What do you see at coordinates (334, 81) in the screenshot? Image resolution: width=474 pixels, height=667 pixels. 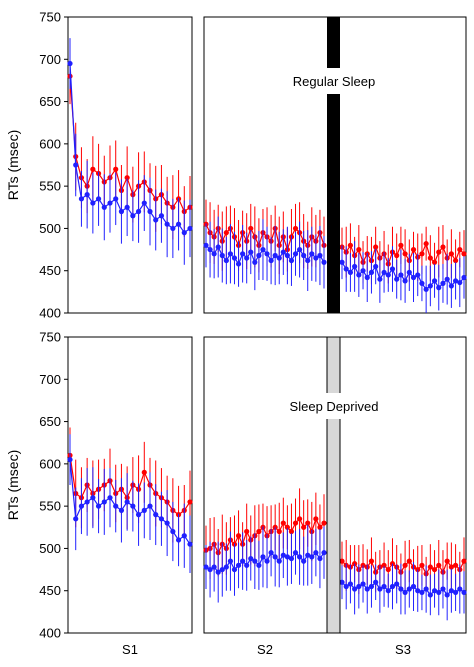 I see `top-annotation-bg` at bounding box center [334, 81].